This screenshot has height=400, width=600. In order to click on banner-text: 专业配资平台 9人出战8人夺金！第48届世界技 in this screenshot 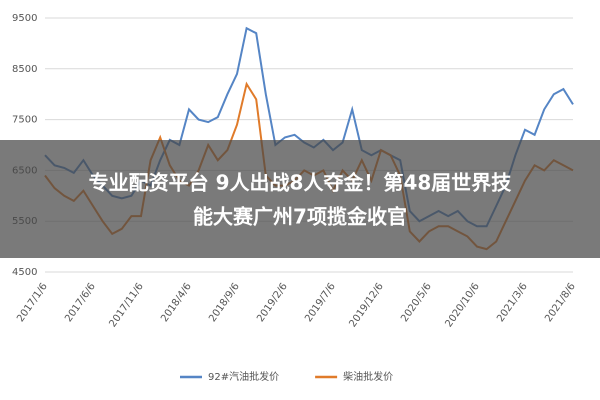, I will do `click(301, 183)`.